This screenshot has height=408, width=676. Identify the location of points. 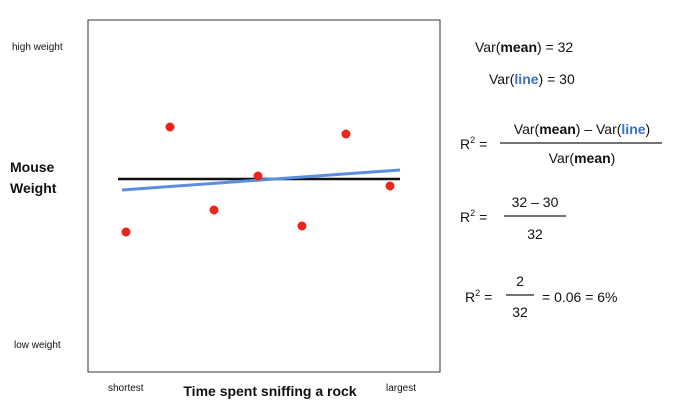
(258, 179).